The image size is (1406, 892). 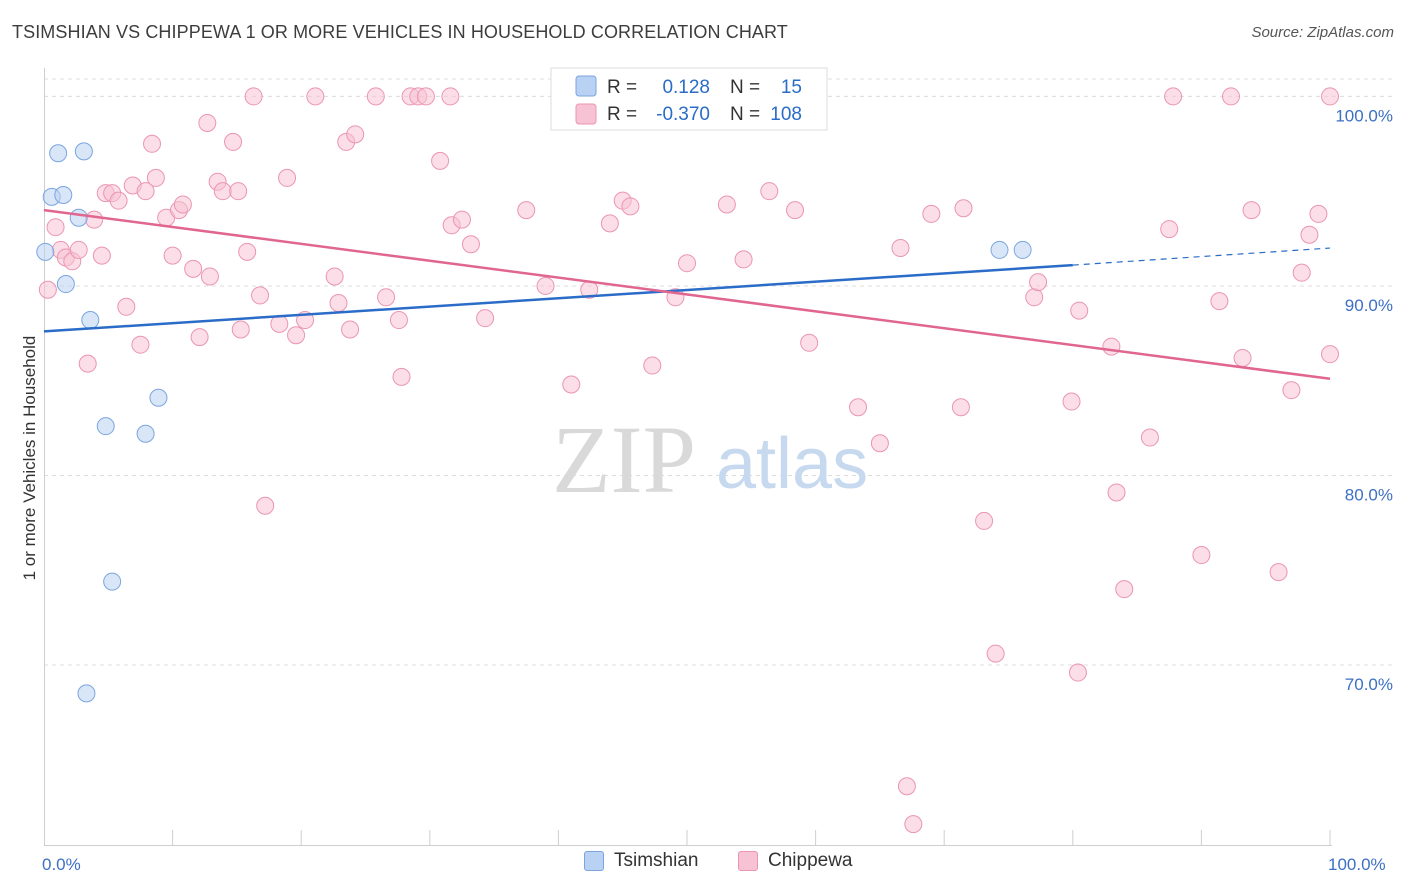 What do you see at coordinates (1322, 32) in the screenshot?
I see `source-label: Source: ZipAtlas.com` at bounding box center [1322, 32].